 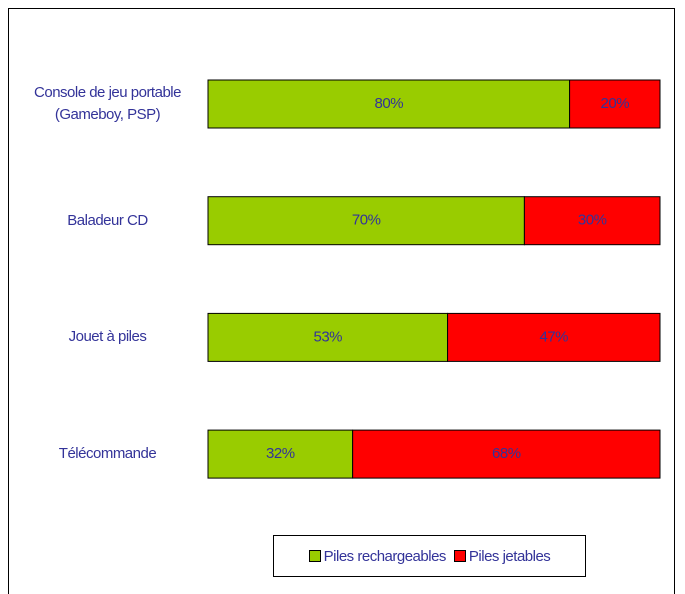 I want to click on value-label: 20%, so click(x=615, y=103).